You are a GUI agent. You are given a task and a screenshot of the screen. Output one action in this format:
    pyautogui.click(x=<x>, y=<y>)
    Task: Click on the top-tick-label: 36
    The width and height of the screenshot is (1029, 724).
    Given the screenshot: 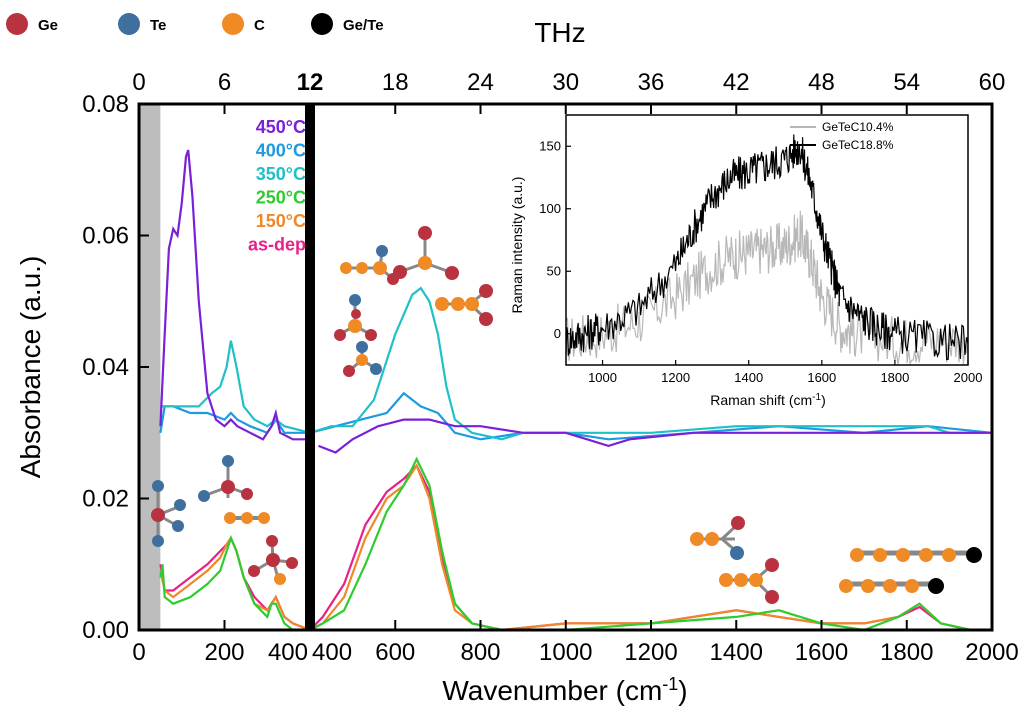 What is the action you would take?
    pyautogui.click(x=651, y=82)
    